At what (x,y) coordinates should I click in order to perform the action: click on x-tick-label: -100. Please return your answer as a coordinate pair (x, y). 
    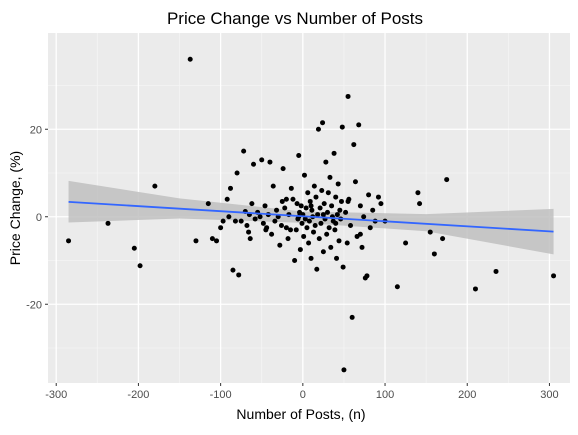
    Looking at the image, I should click on (221, 395).